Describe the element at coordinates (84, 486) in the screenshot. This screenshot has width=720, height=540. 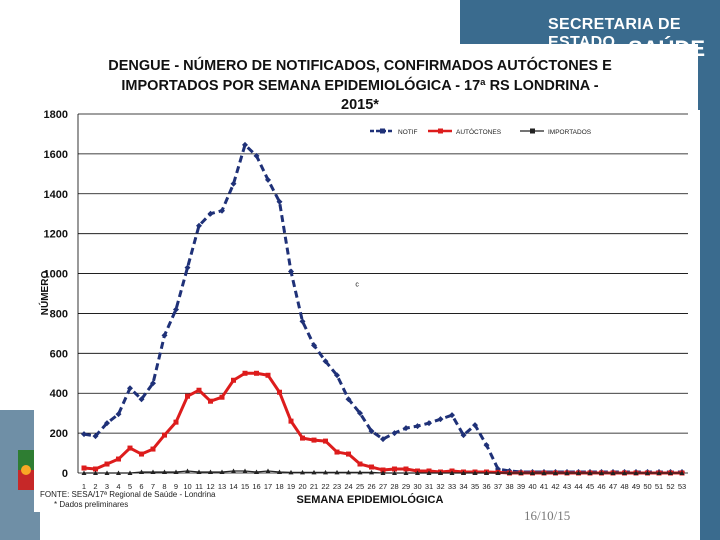
I see `x-tick-label: 1` at that location.